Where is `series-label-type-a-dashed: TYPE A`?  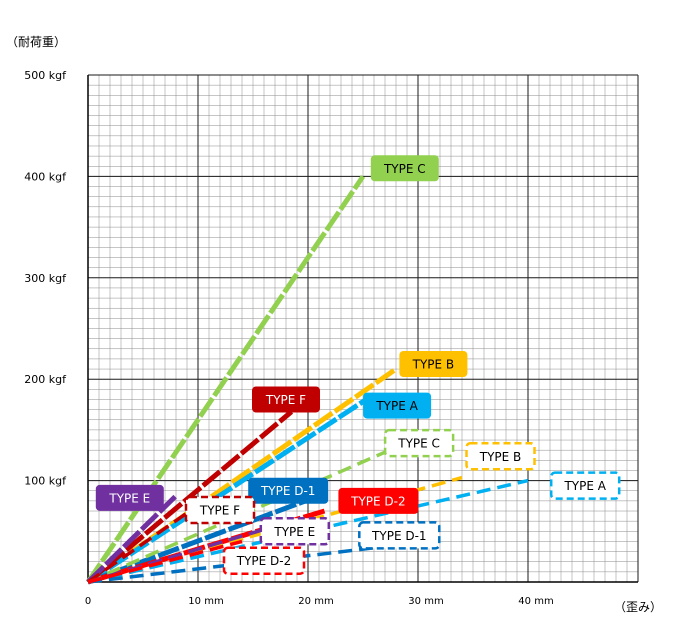
series-label-type-a-dashed: TYPE A is located at coordinates (585, 485).